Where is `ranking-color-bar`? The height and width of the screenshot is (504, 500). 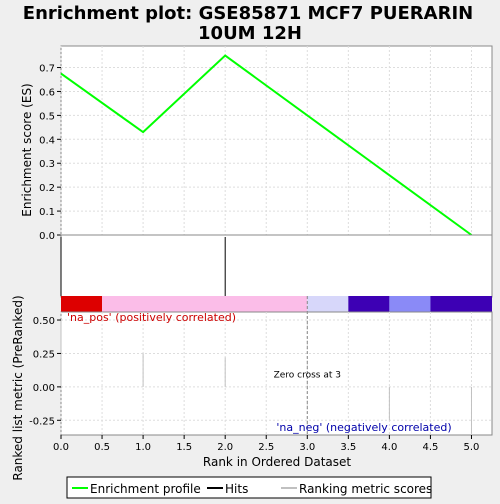
ranking-color-bar is located at coordinates (276, 304).